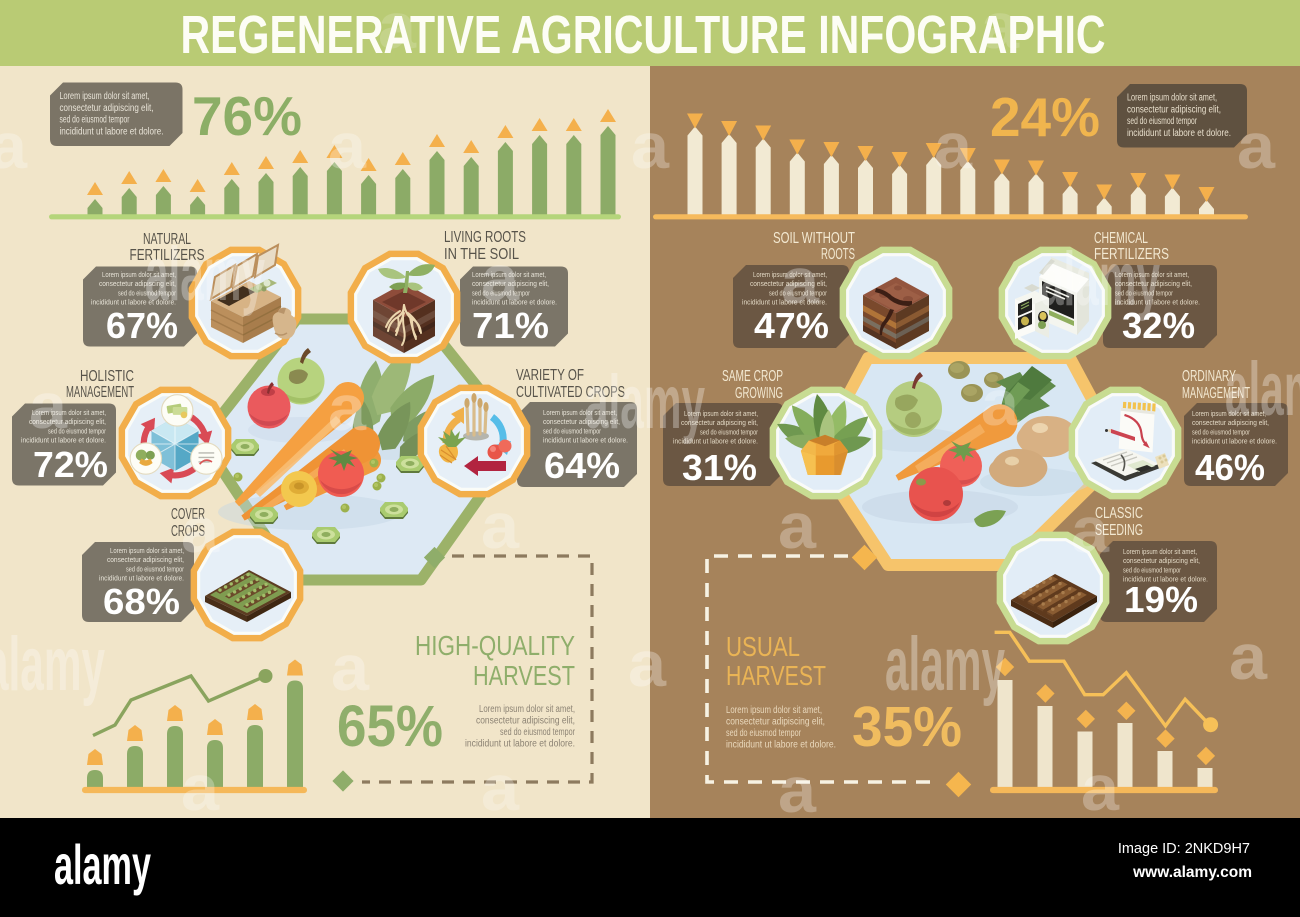 Image resolution: width=1300 pixels, height=917 pixels. I want to click on svg-text: 64%, so click(582, 465).